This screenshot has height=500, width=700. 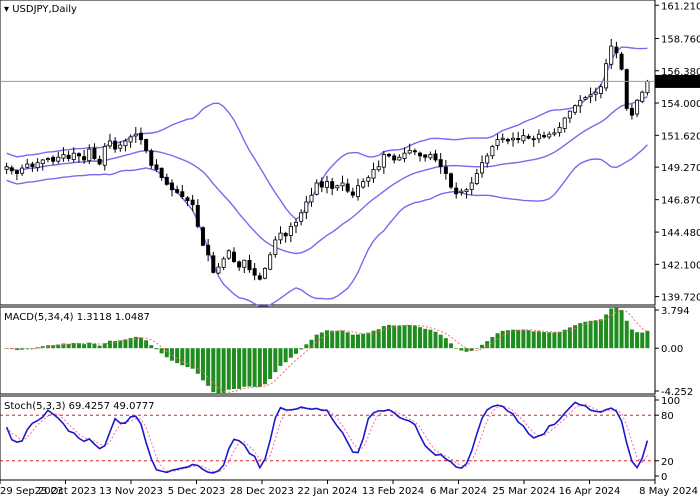 What do you see at coordinates (680, 298) in the screenshot?
I see `price-tick-label: 139.720` at bounding box center [680, 298].